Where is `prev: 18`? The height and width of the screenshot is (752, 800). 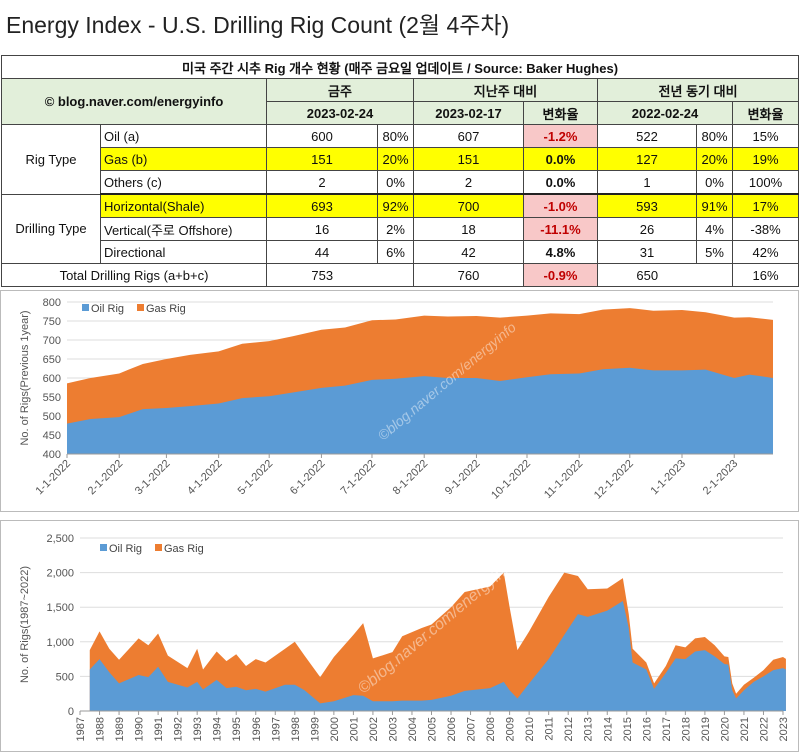 prev: 18 is located at coordinates (468, 229).